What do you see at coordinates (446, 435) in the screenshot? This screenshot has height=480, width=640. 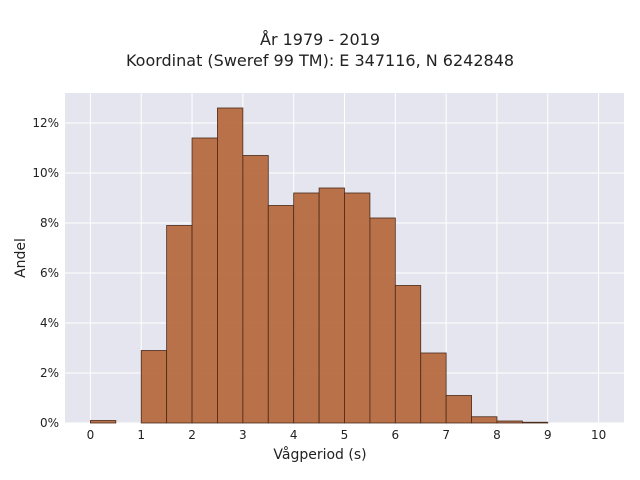 I see `x-tick-label: 7` at bounding box center [446, 435].